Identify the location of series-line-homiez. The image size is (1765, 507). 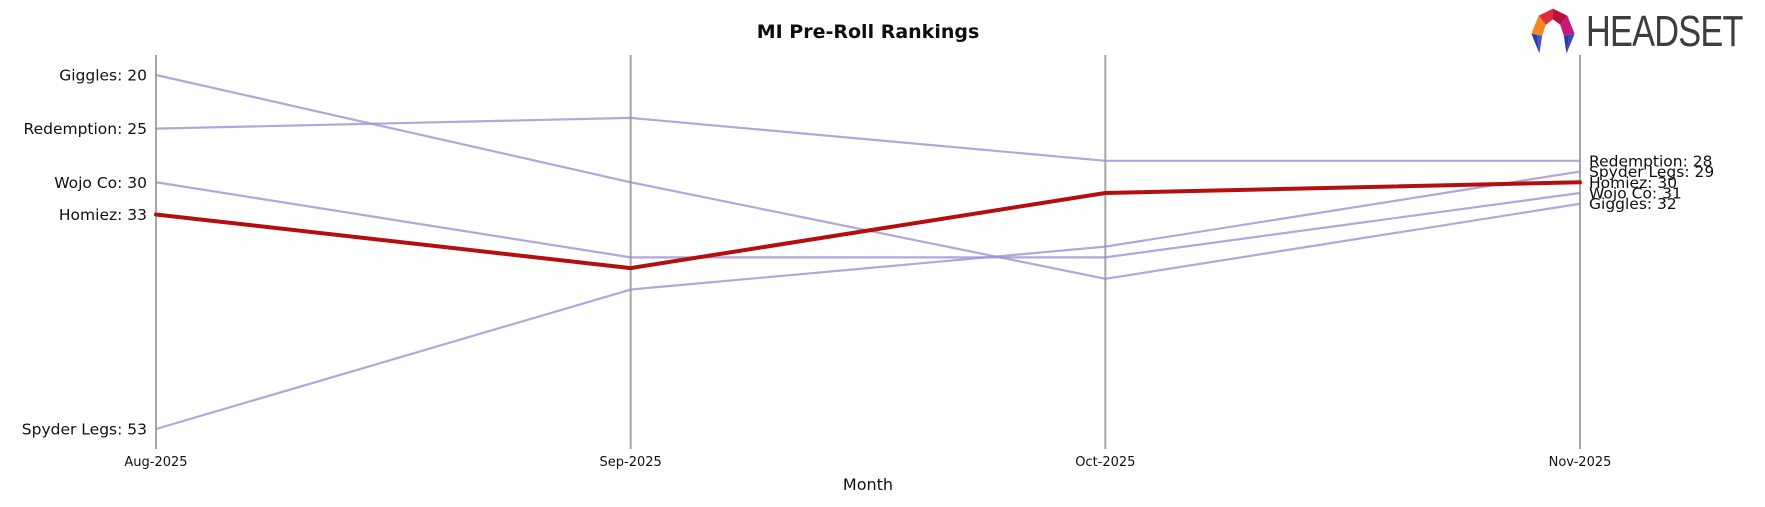
(868, 225).